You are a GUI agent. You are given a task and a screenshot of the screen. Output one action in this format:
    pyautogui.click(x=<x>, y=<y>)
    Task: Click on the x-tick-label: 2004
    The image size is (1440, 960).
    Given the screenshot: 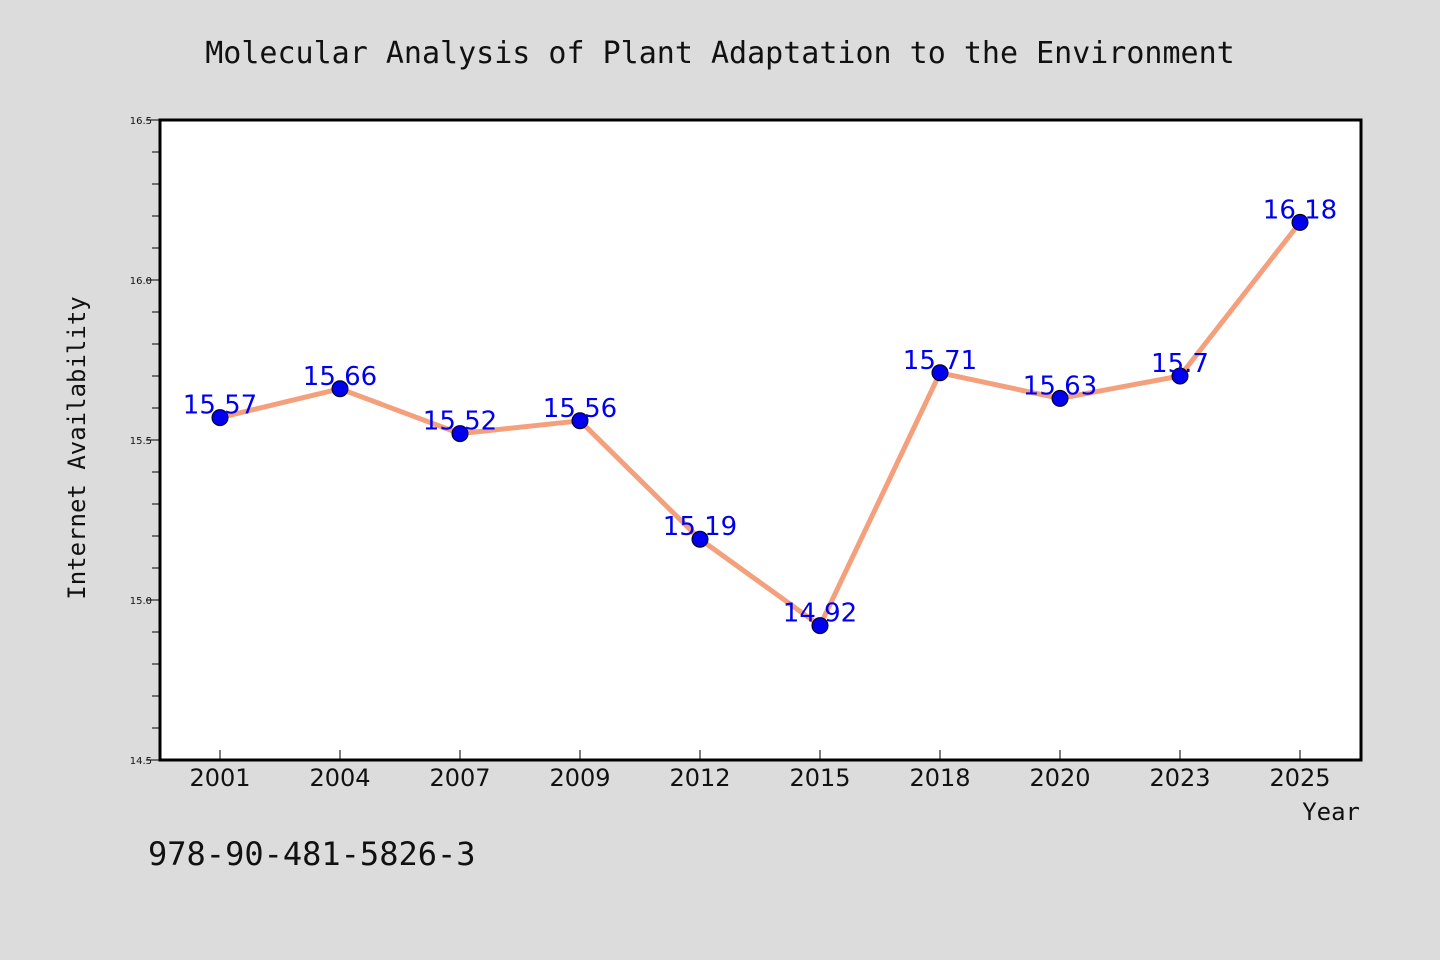 What is the action you would take?
    pyautogui.click(x=339, y=778)
    